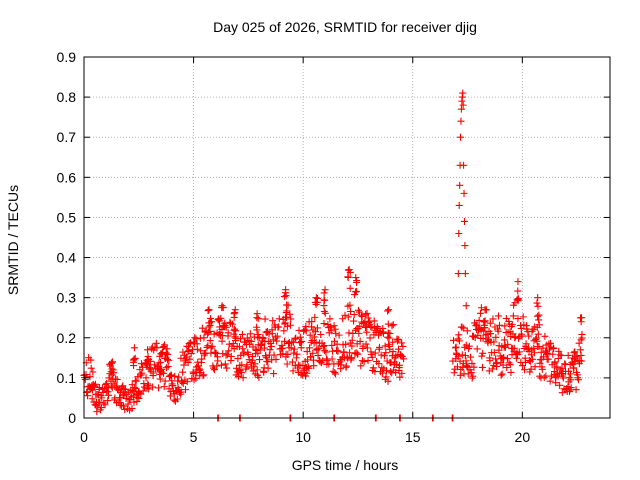  Describe the element at coordinates (84, 437) in the screenshot. I see `x-tick-label: 0` at that location.